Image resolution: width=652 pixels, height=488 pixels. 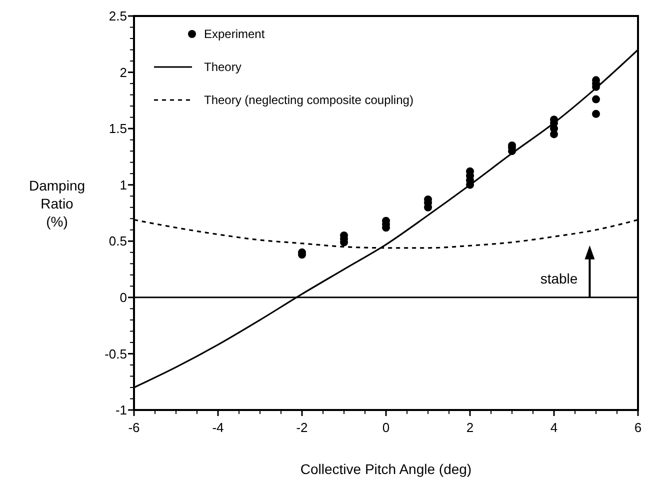 I want to click on y-tick-label: 1.5, so click(x=117, y=128).